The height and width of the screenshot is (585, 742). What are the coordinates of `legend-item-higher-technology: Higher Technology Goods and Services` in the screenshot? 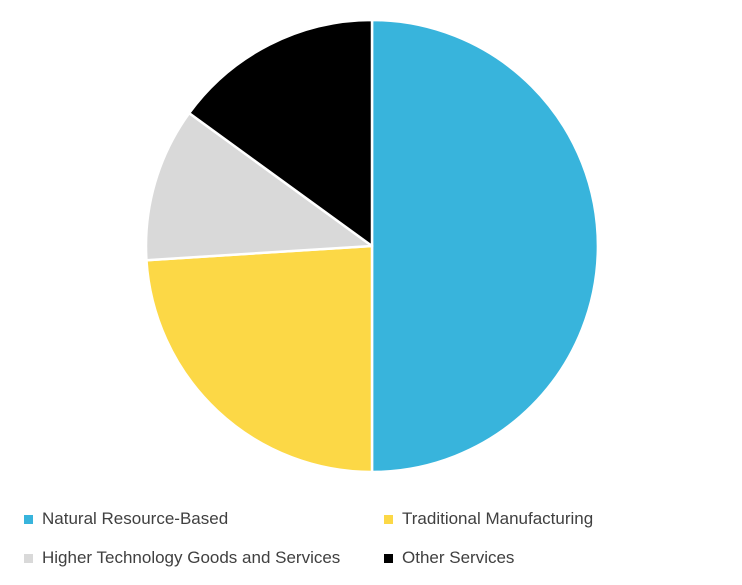 It's located at (182, 558).